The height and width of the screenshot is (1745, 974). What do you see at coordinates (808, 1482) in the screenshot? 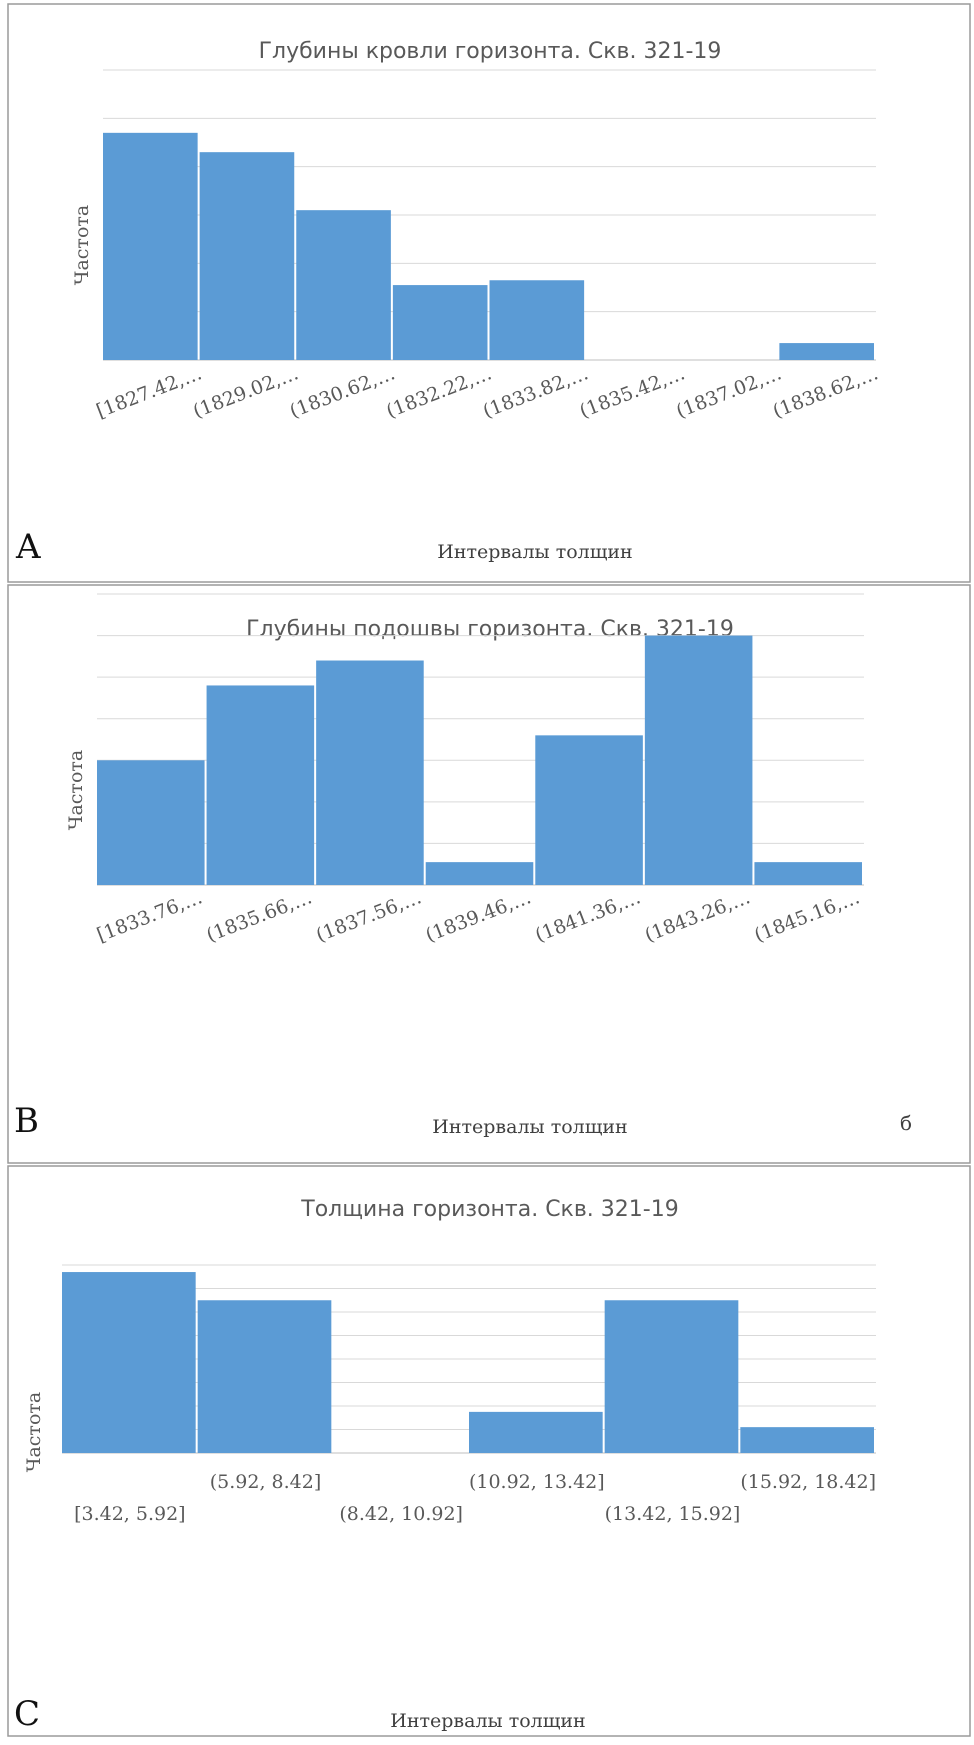
I see `chart-c-tick-label: (15.92, 18.42]` at bounding box center [808, 1482].